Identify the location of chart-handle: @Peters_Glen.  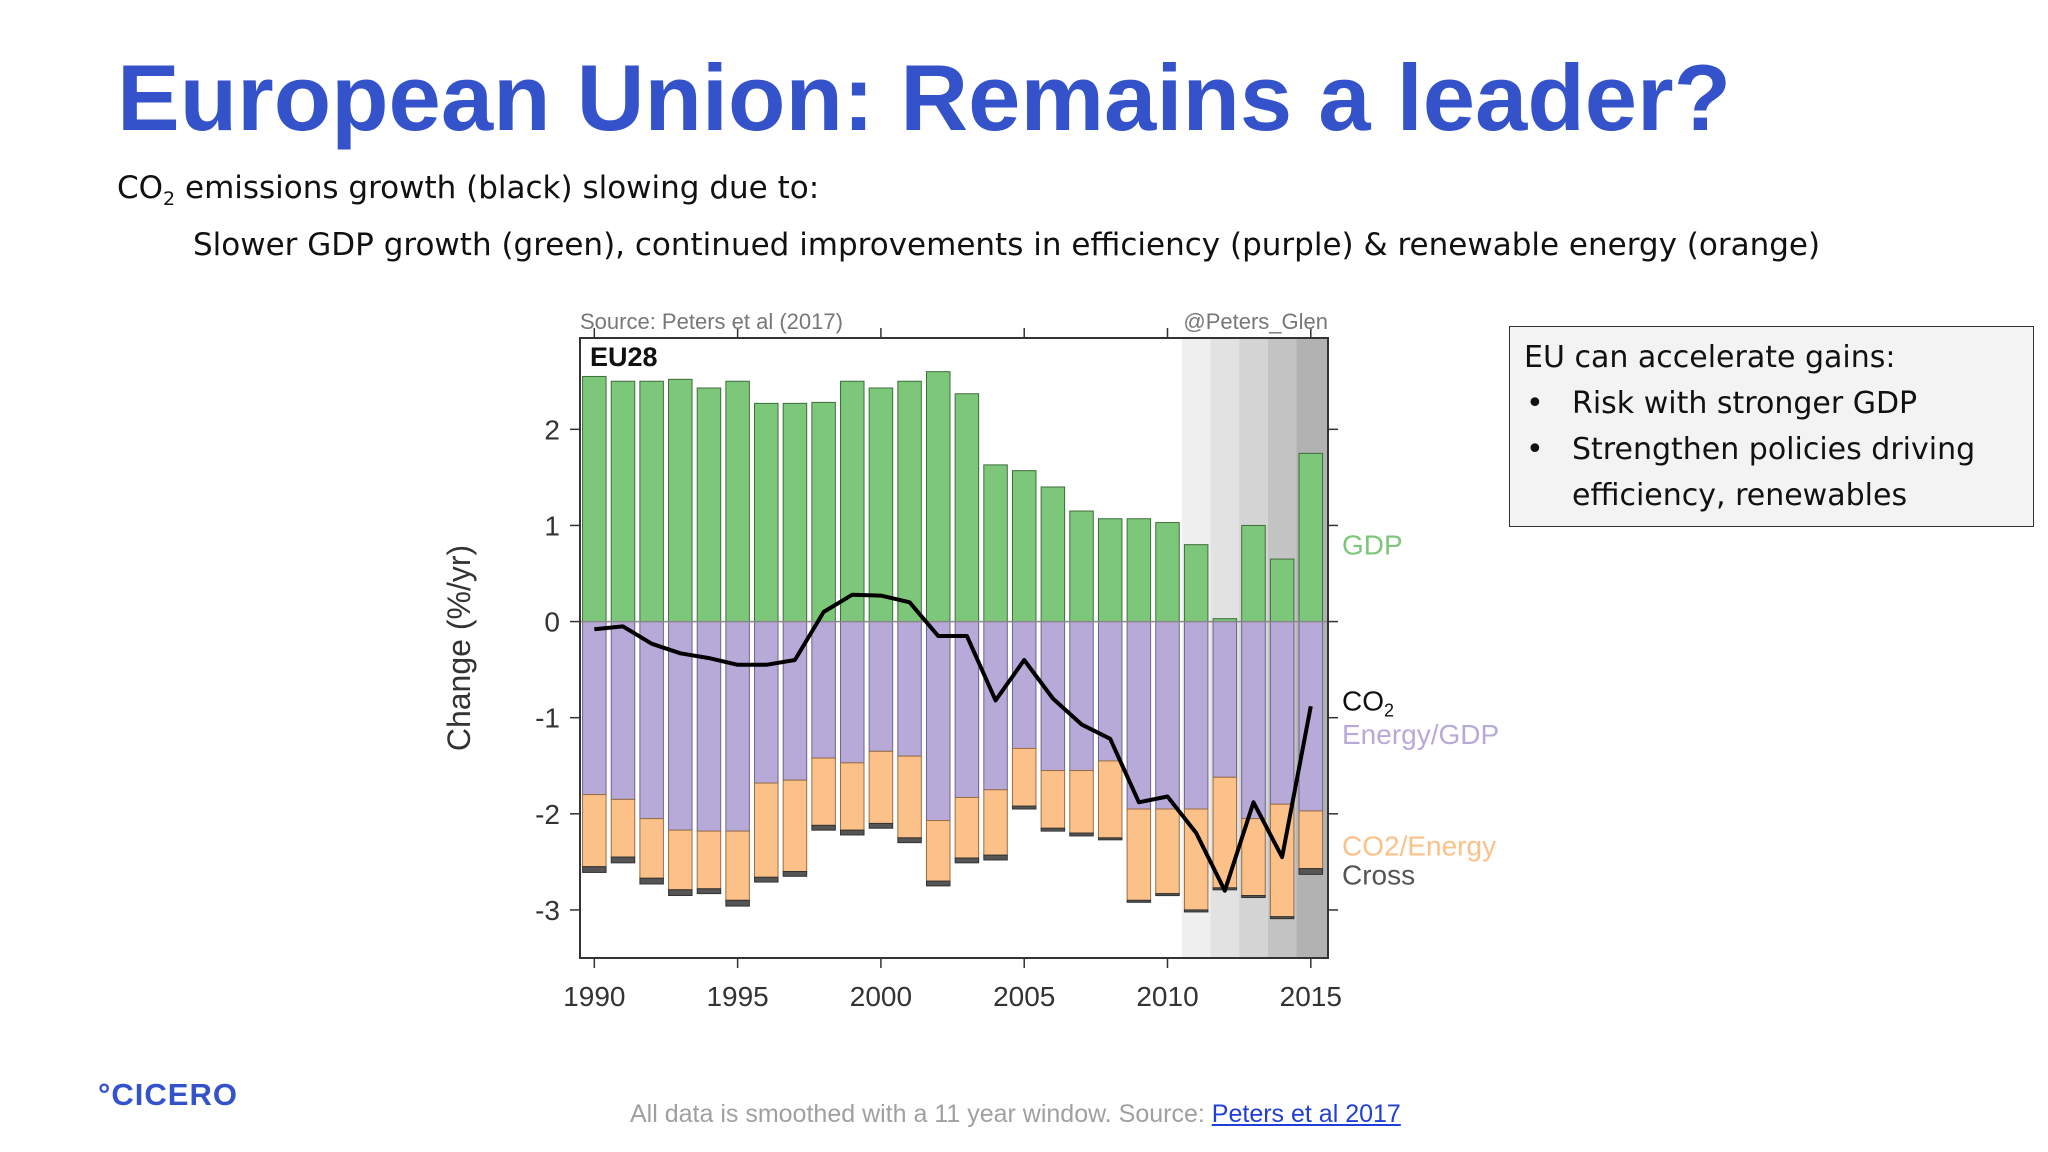
(1255, 321).